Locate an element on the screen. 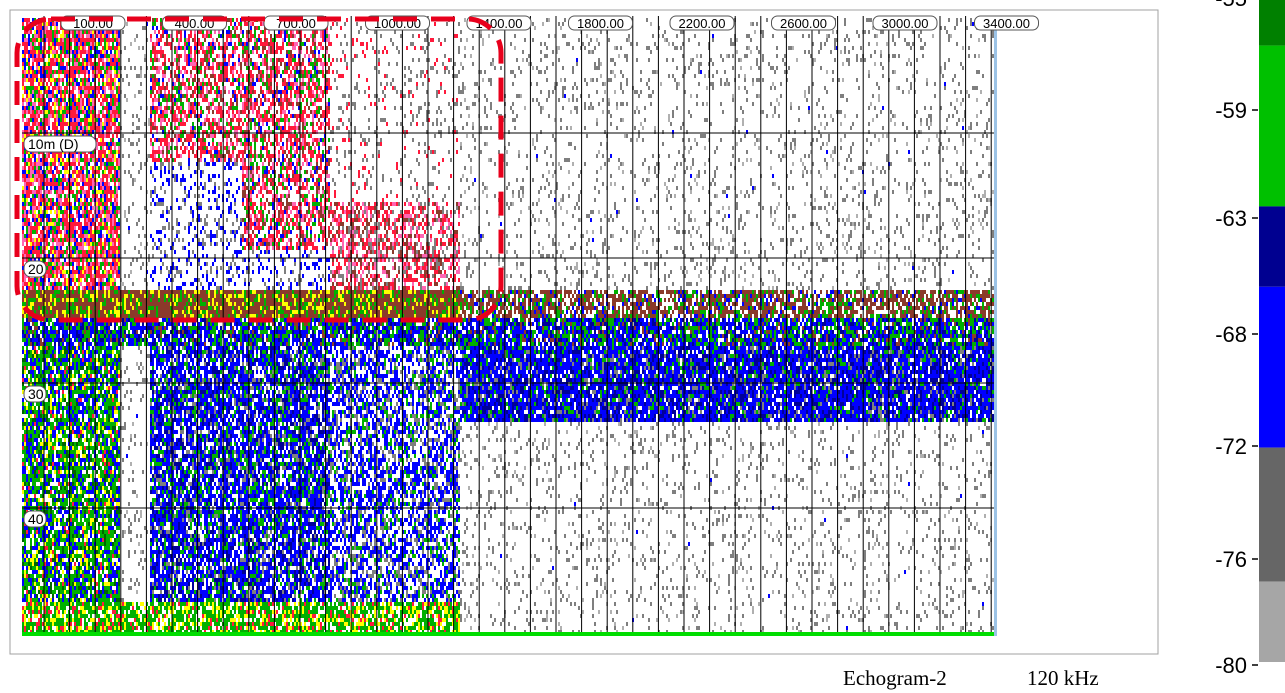 The height and width of the screenshot is (693, 1285). depth-tick: 20 is located at coordinates (35, 269).